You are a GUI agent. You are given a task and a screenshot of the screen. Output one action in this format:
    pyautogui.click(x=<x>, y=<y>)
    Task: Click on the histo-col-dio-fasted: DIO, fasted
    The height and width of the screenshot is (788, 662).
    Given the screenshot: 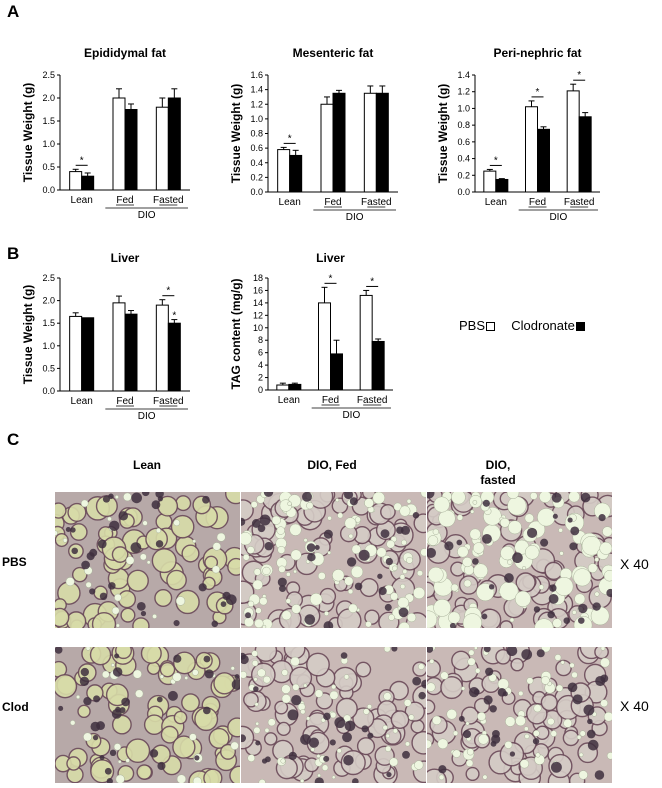 What is the action you would take?
    pyautogui.click(x=498, y=472)
    